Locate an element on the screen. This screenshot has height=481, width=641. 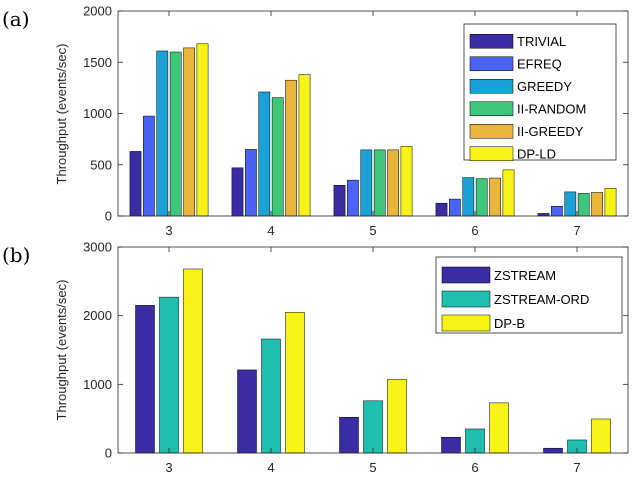
y-tick-label-b: 3000 is located at coordinates (97, 247).